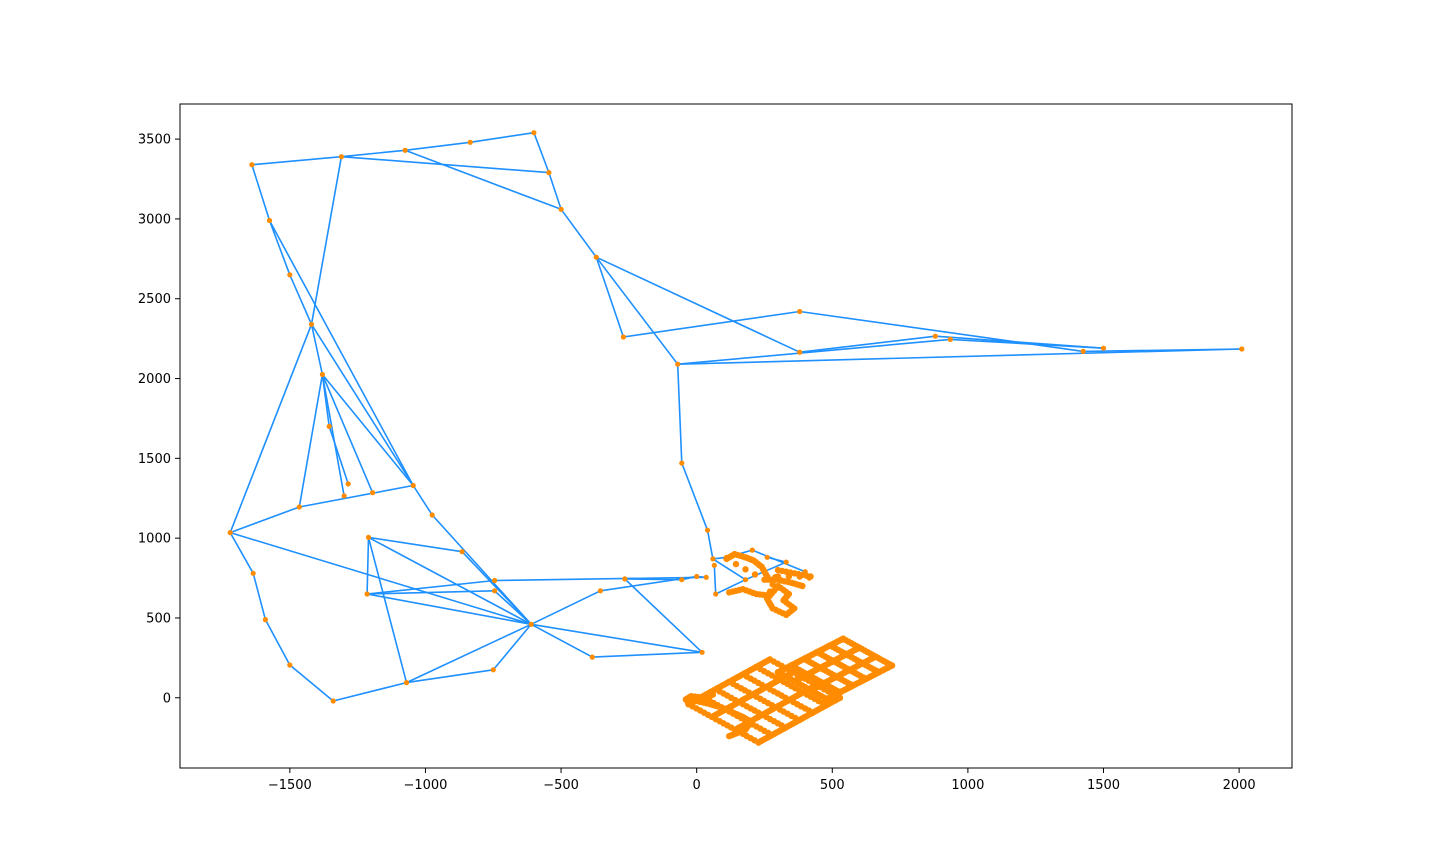  I want to click on x-tick-label-3: 0, so click(697, 785).